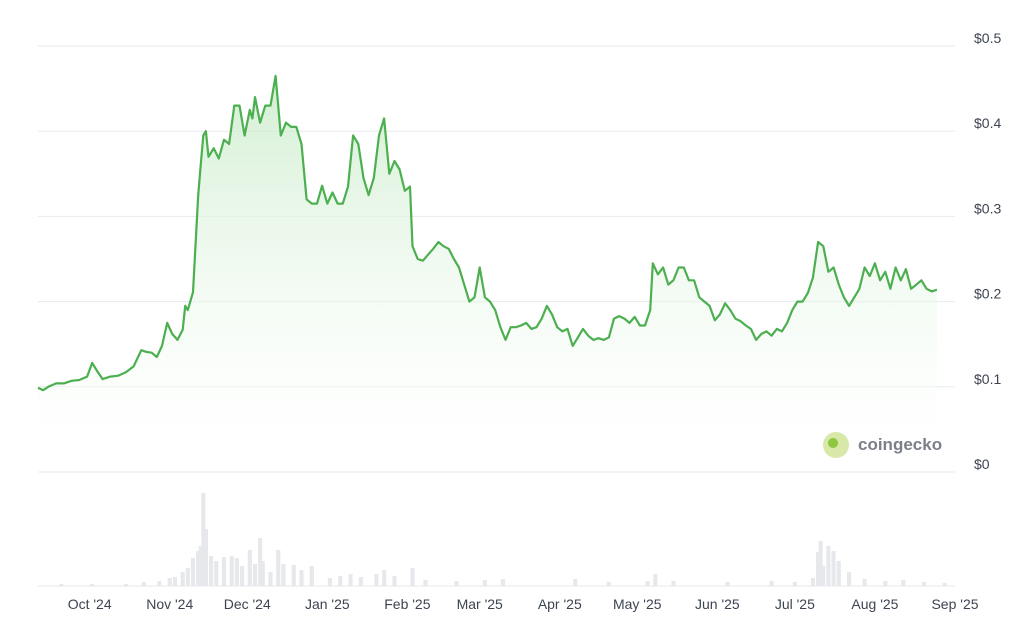 This screenshot has width=1024, height=638. What do you see at coordinates (987, 38) in the screenshot?
I see `y-tick-label: $0.5` at bounding box center [987, 38].